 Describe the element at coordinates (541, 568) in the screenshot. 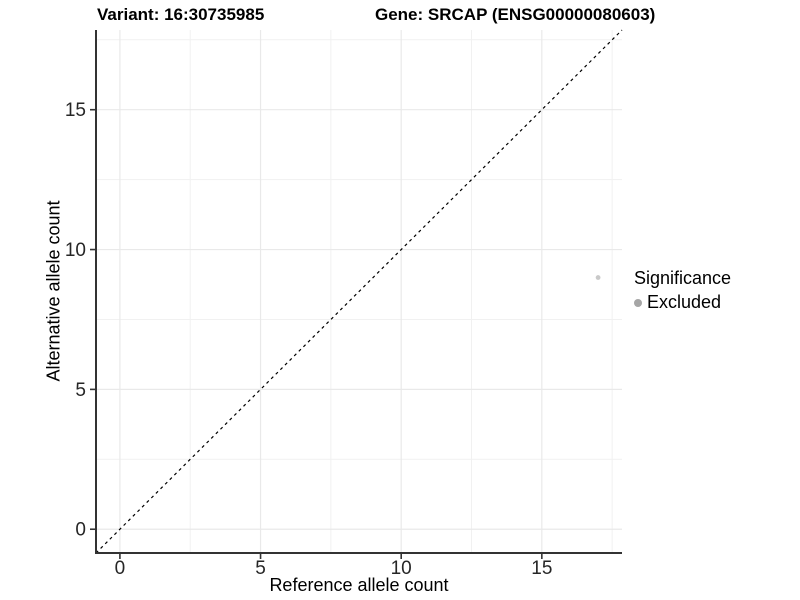

I see `x-tick-label: 15` at that location.